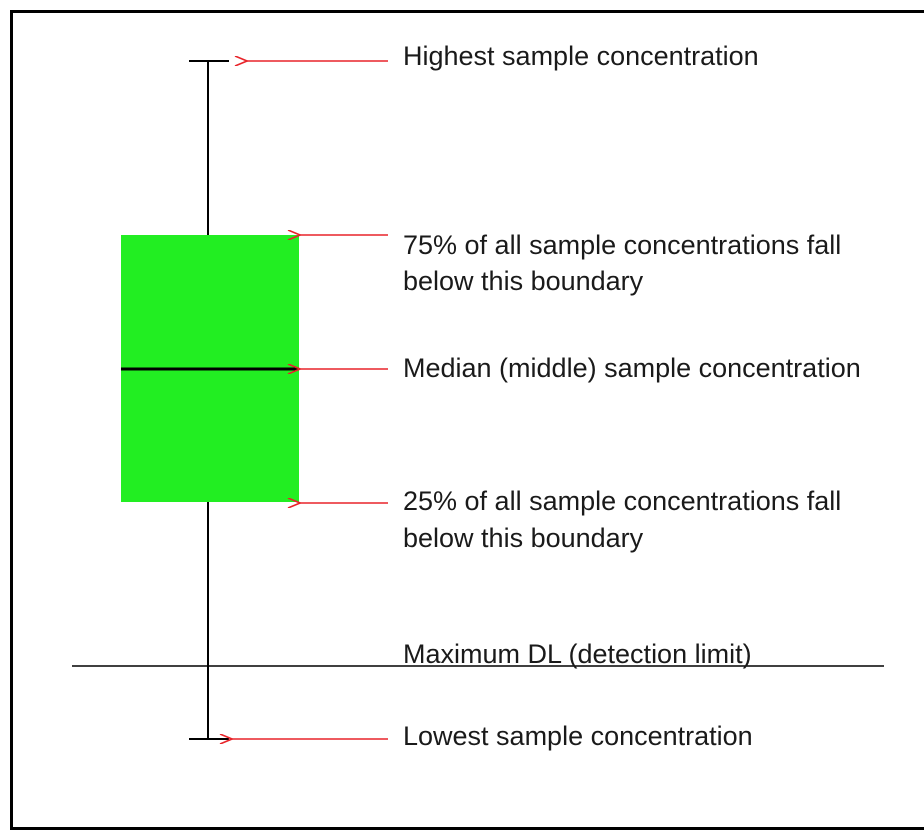 Image resolution: width=924 pixels, height=830 pixels. What do you see at coordinates (581, 56) in the screenshot?
I see `label-highest: Highest sample concentration` at bounding box center [581, 56].